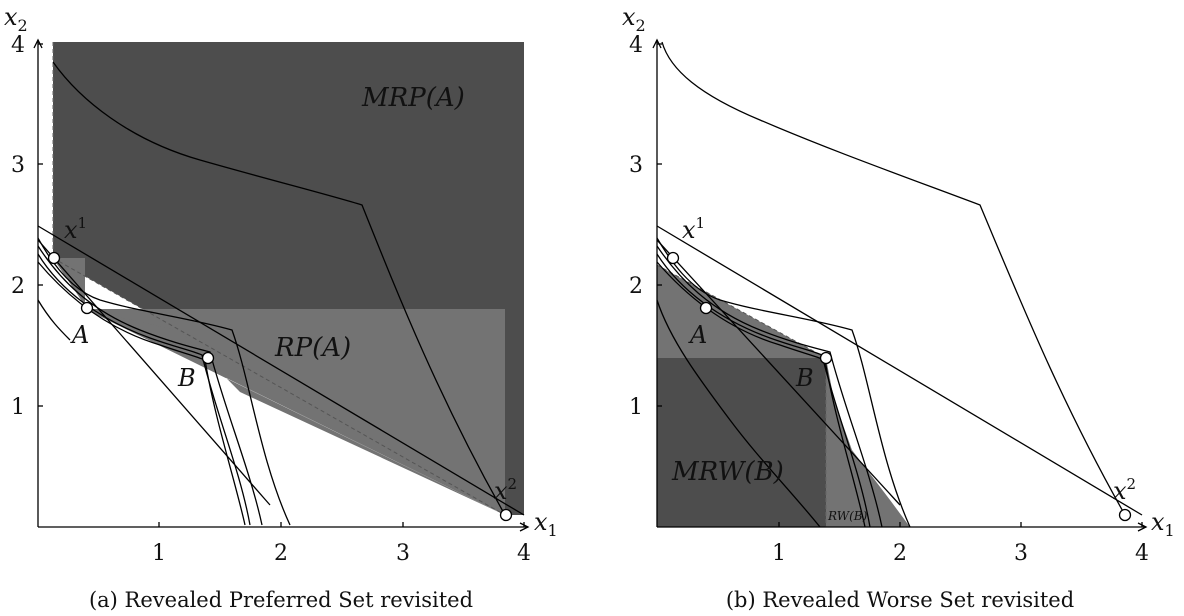 The image size is (1184, 616). What do you see at coordinates (636, 407) in the screenshot?
I see `y-tick-label-1-b: 1` at bounding box center [636, 407].